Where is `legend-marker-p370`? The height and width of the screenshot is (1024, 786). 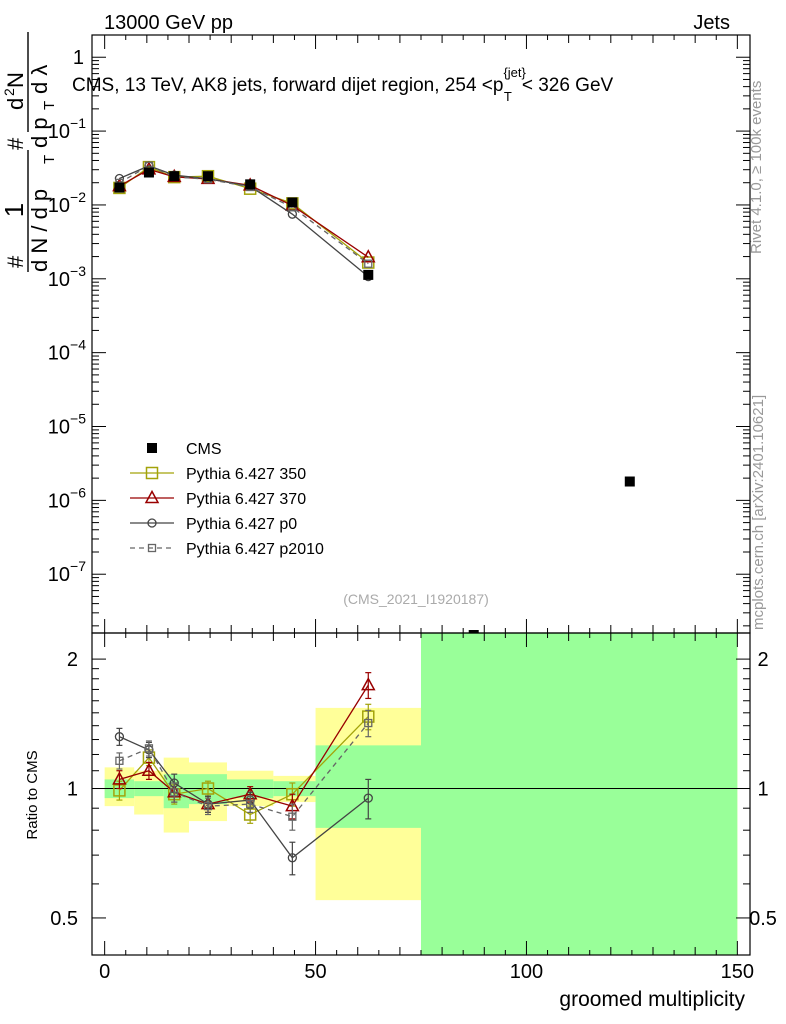
legend-marker-p370 is located at coordinates (152, 496).